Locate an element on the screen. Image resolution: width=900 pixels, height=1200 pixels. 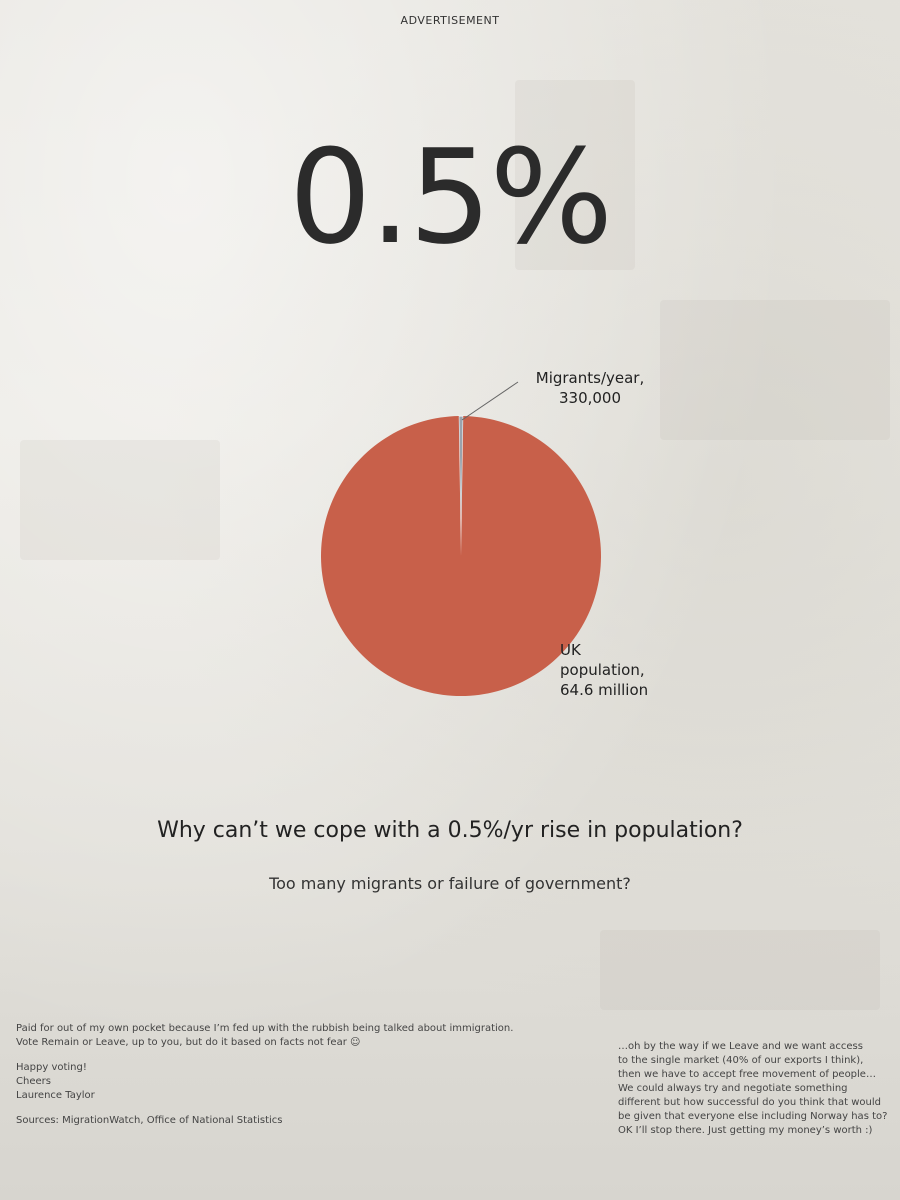
pie-slices is located at coordinates (460, 555).